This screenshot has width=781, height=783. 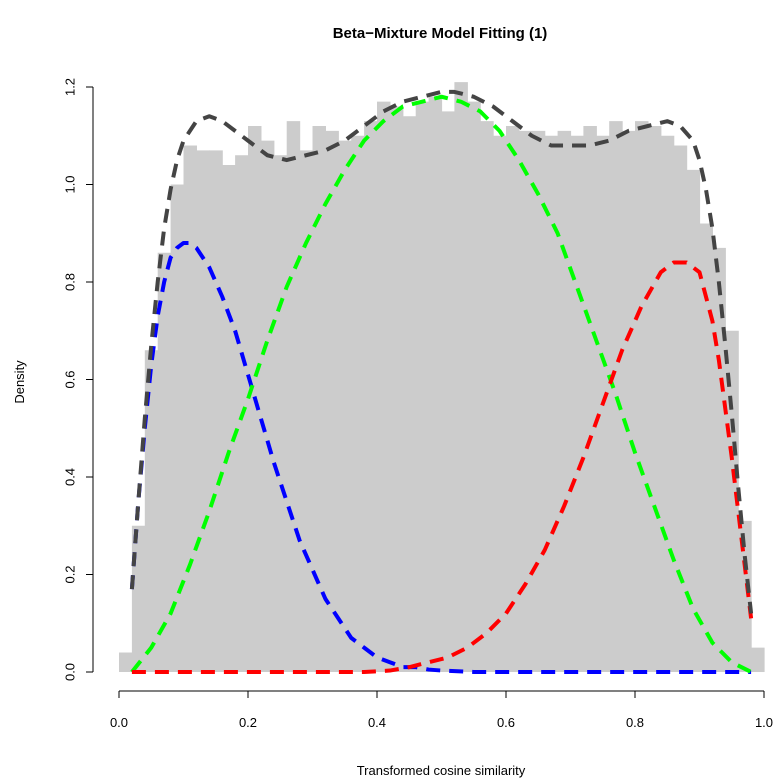 I want to click on x-axis-label: Transformed cosine similarity, so click(x=441, y=770).